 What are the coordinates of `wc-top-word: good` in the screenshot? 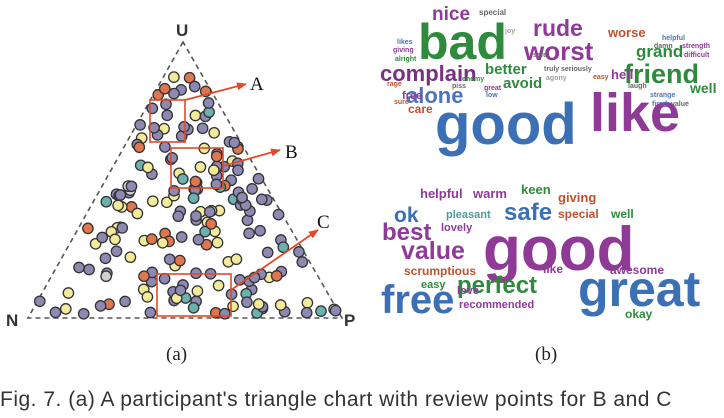 It's located at (506, 124).